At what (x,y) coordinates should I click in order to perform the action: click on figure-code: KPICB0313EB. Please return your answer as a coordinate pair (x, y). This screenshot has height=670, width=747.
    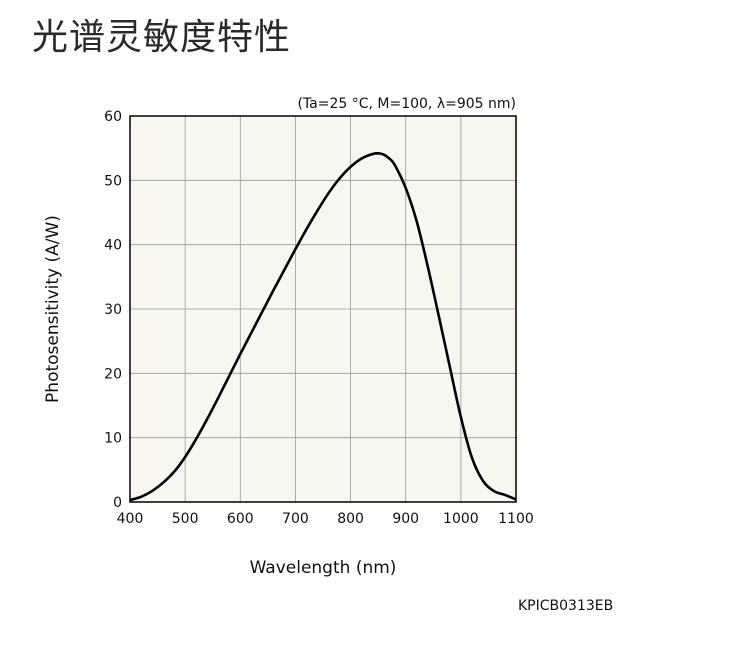
    Looking at the image, I should click on (566, 606).